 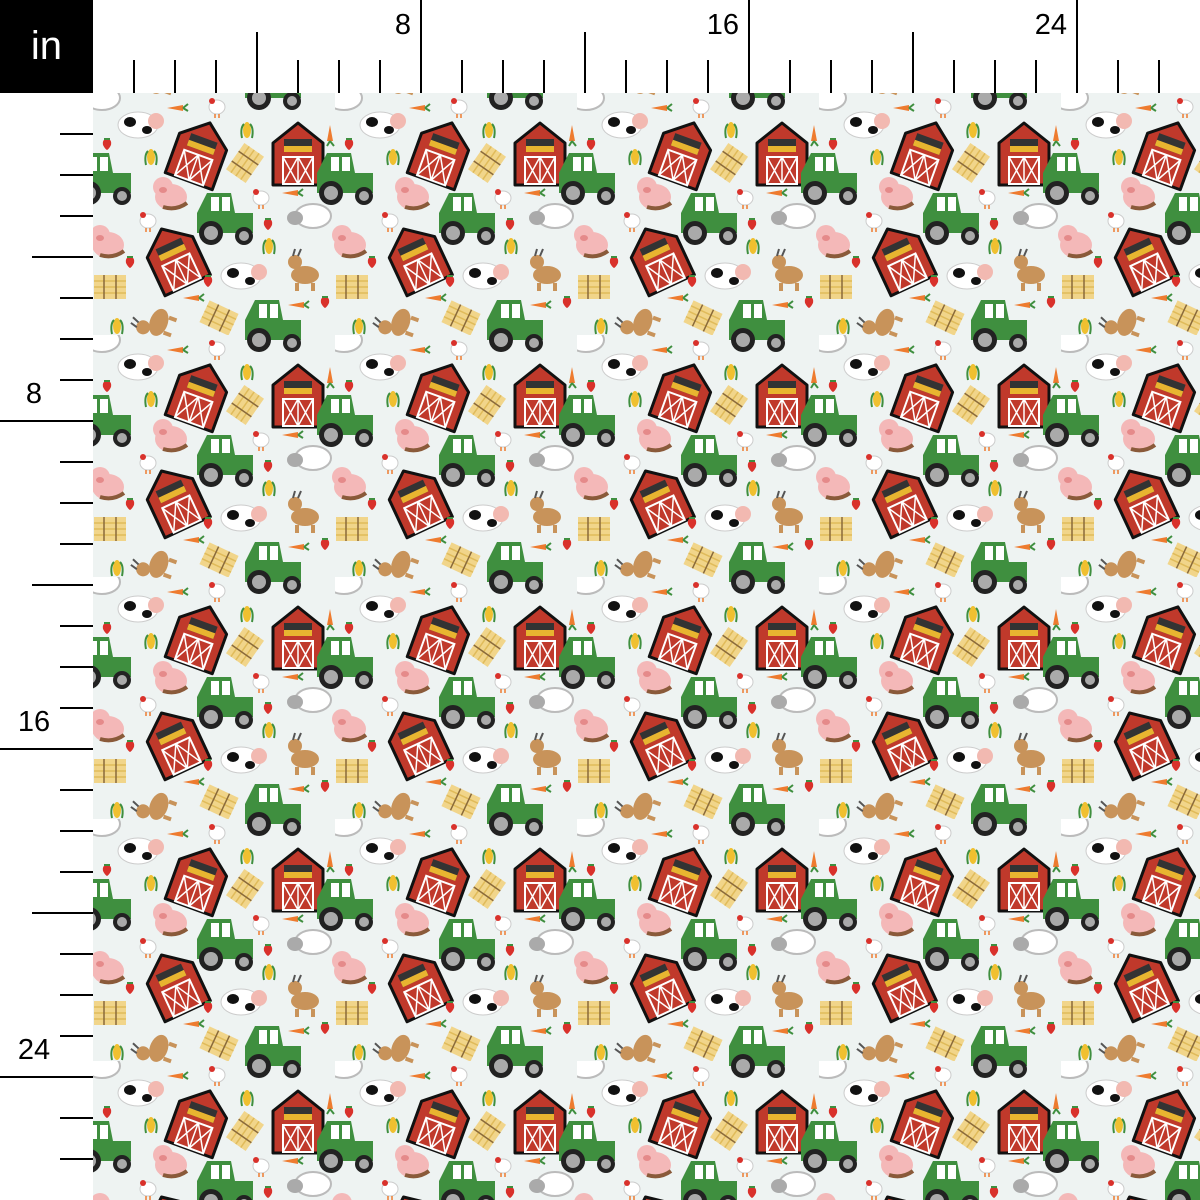 I want to click on left-ruler-label: 16, so click(x=34, y=722).